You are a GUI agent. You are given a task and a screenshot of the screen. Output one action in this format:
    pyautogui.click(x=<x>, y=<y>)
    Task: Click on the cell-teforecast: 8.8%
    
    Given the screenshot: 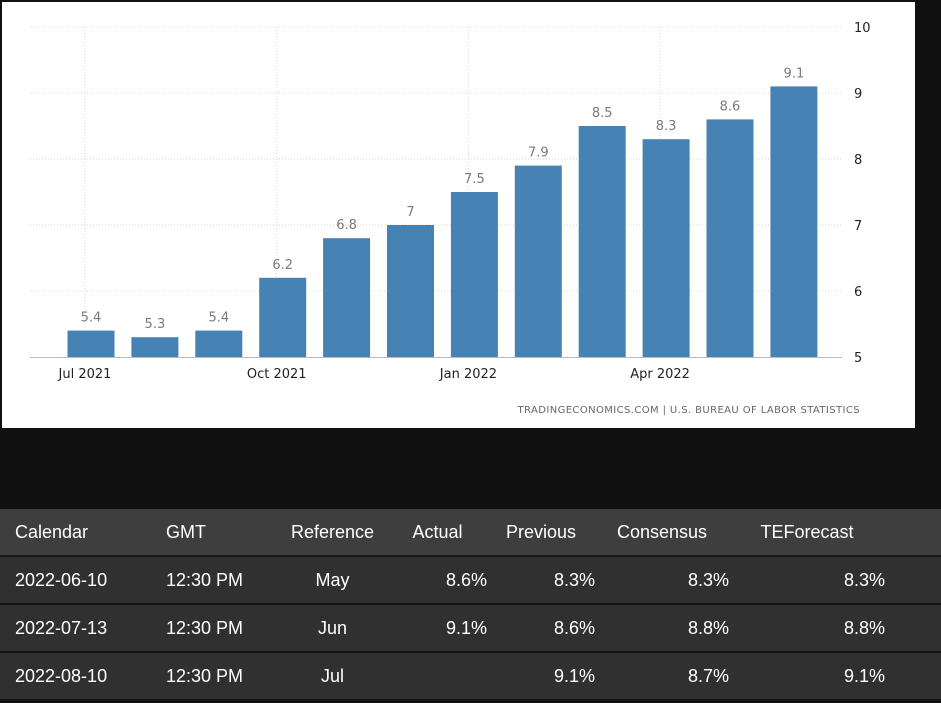 What is the action you would take?
    pyautogui.click(x=835, y=628)
    